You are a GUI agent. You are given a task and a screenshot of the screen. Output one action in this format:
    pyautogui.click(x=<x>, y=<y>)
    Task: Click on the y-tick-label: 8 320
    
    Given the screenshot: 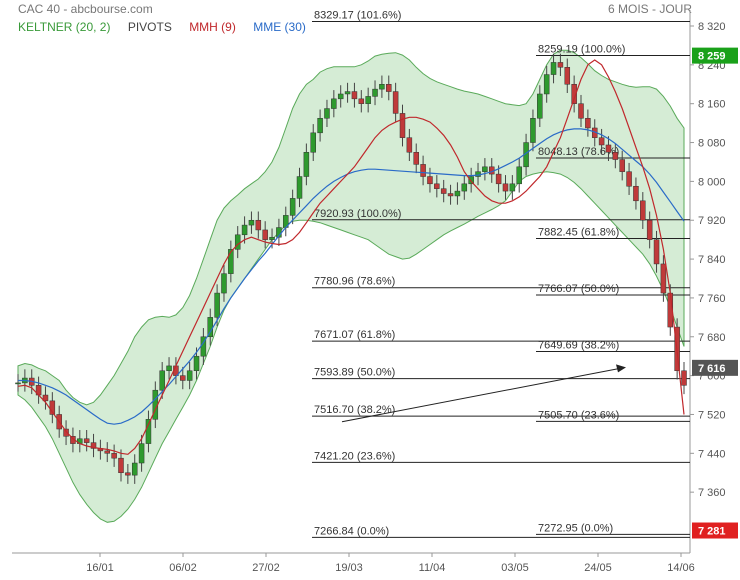 What is the action you would take?
    pyautogui.click(x=712, y=27)
    